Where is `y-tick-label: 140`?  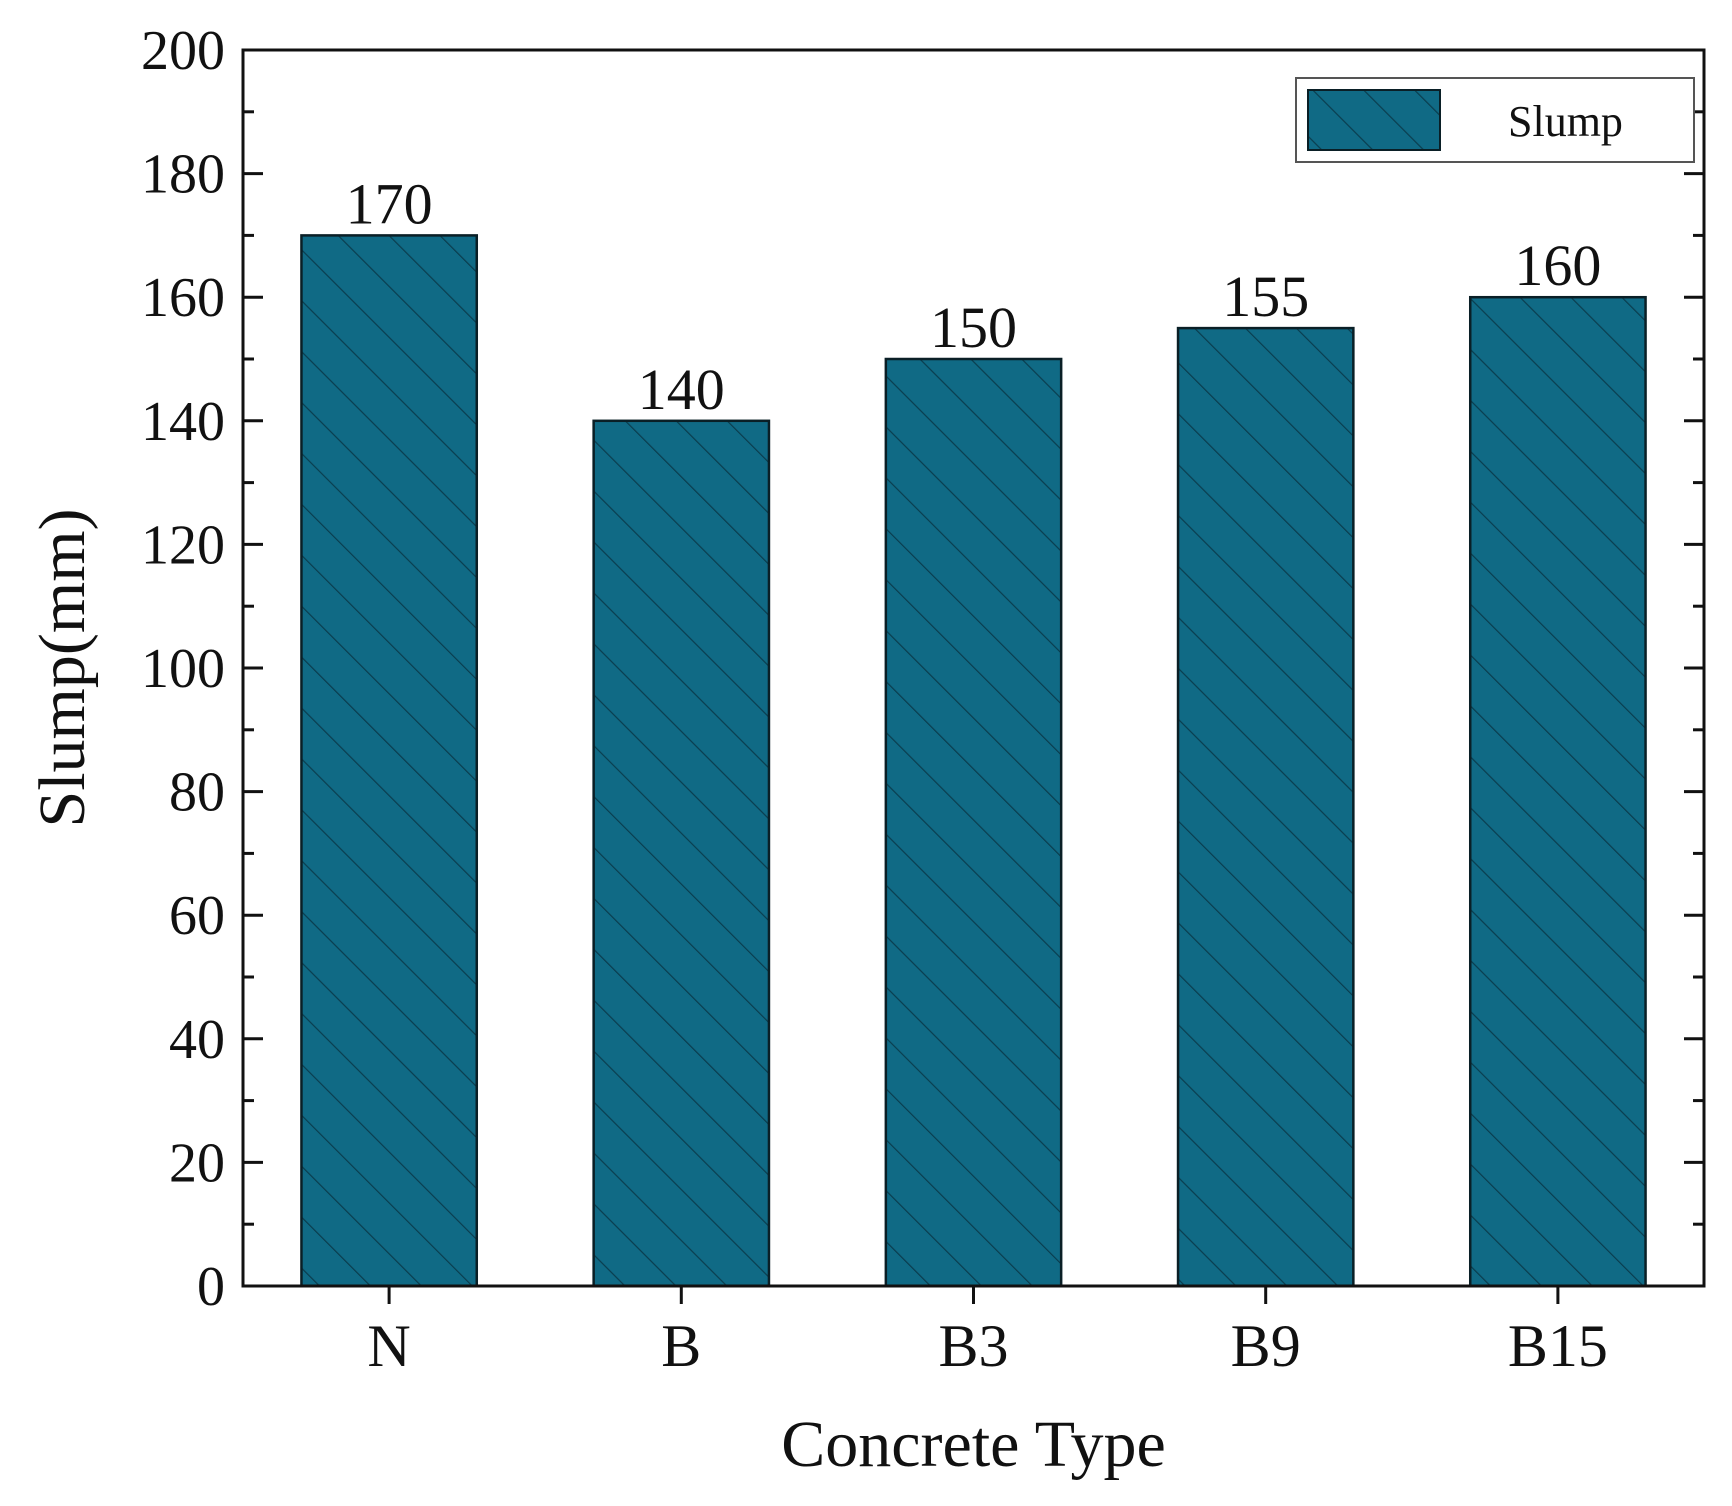
y-tick-label: 140 is located at coordinates (183, 422).